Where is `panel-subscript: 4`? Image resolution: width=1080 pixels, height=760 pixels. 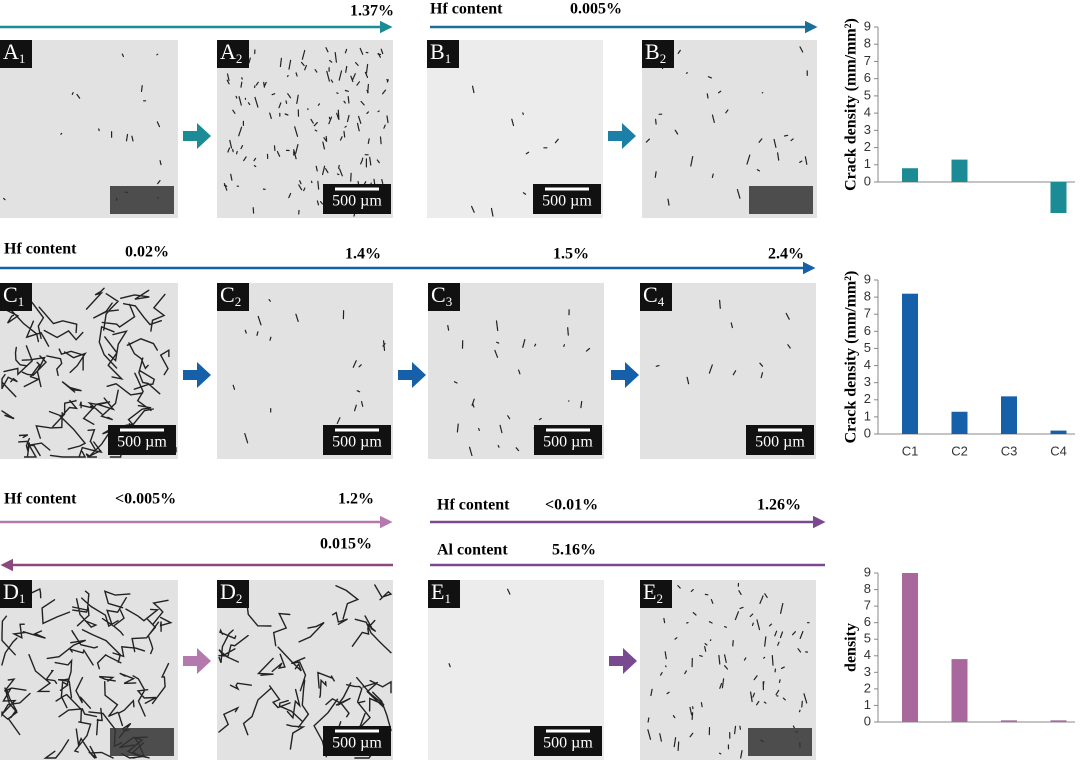 panel-subscript: 4 is located at coordinates (661, 301).